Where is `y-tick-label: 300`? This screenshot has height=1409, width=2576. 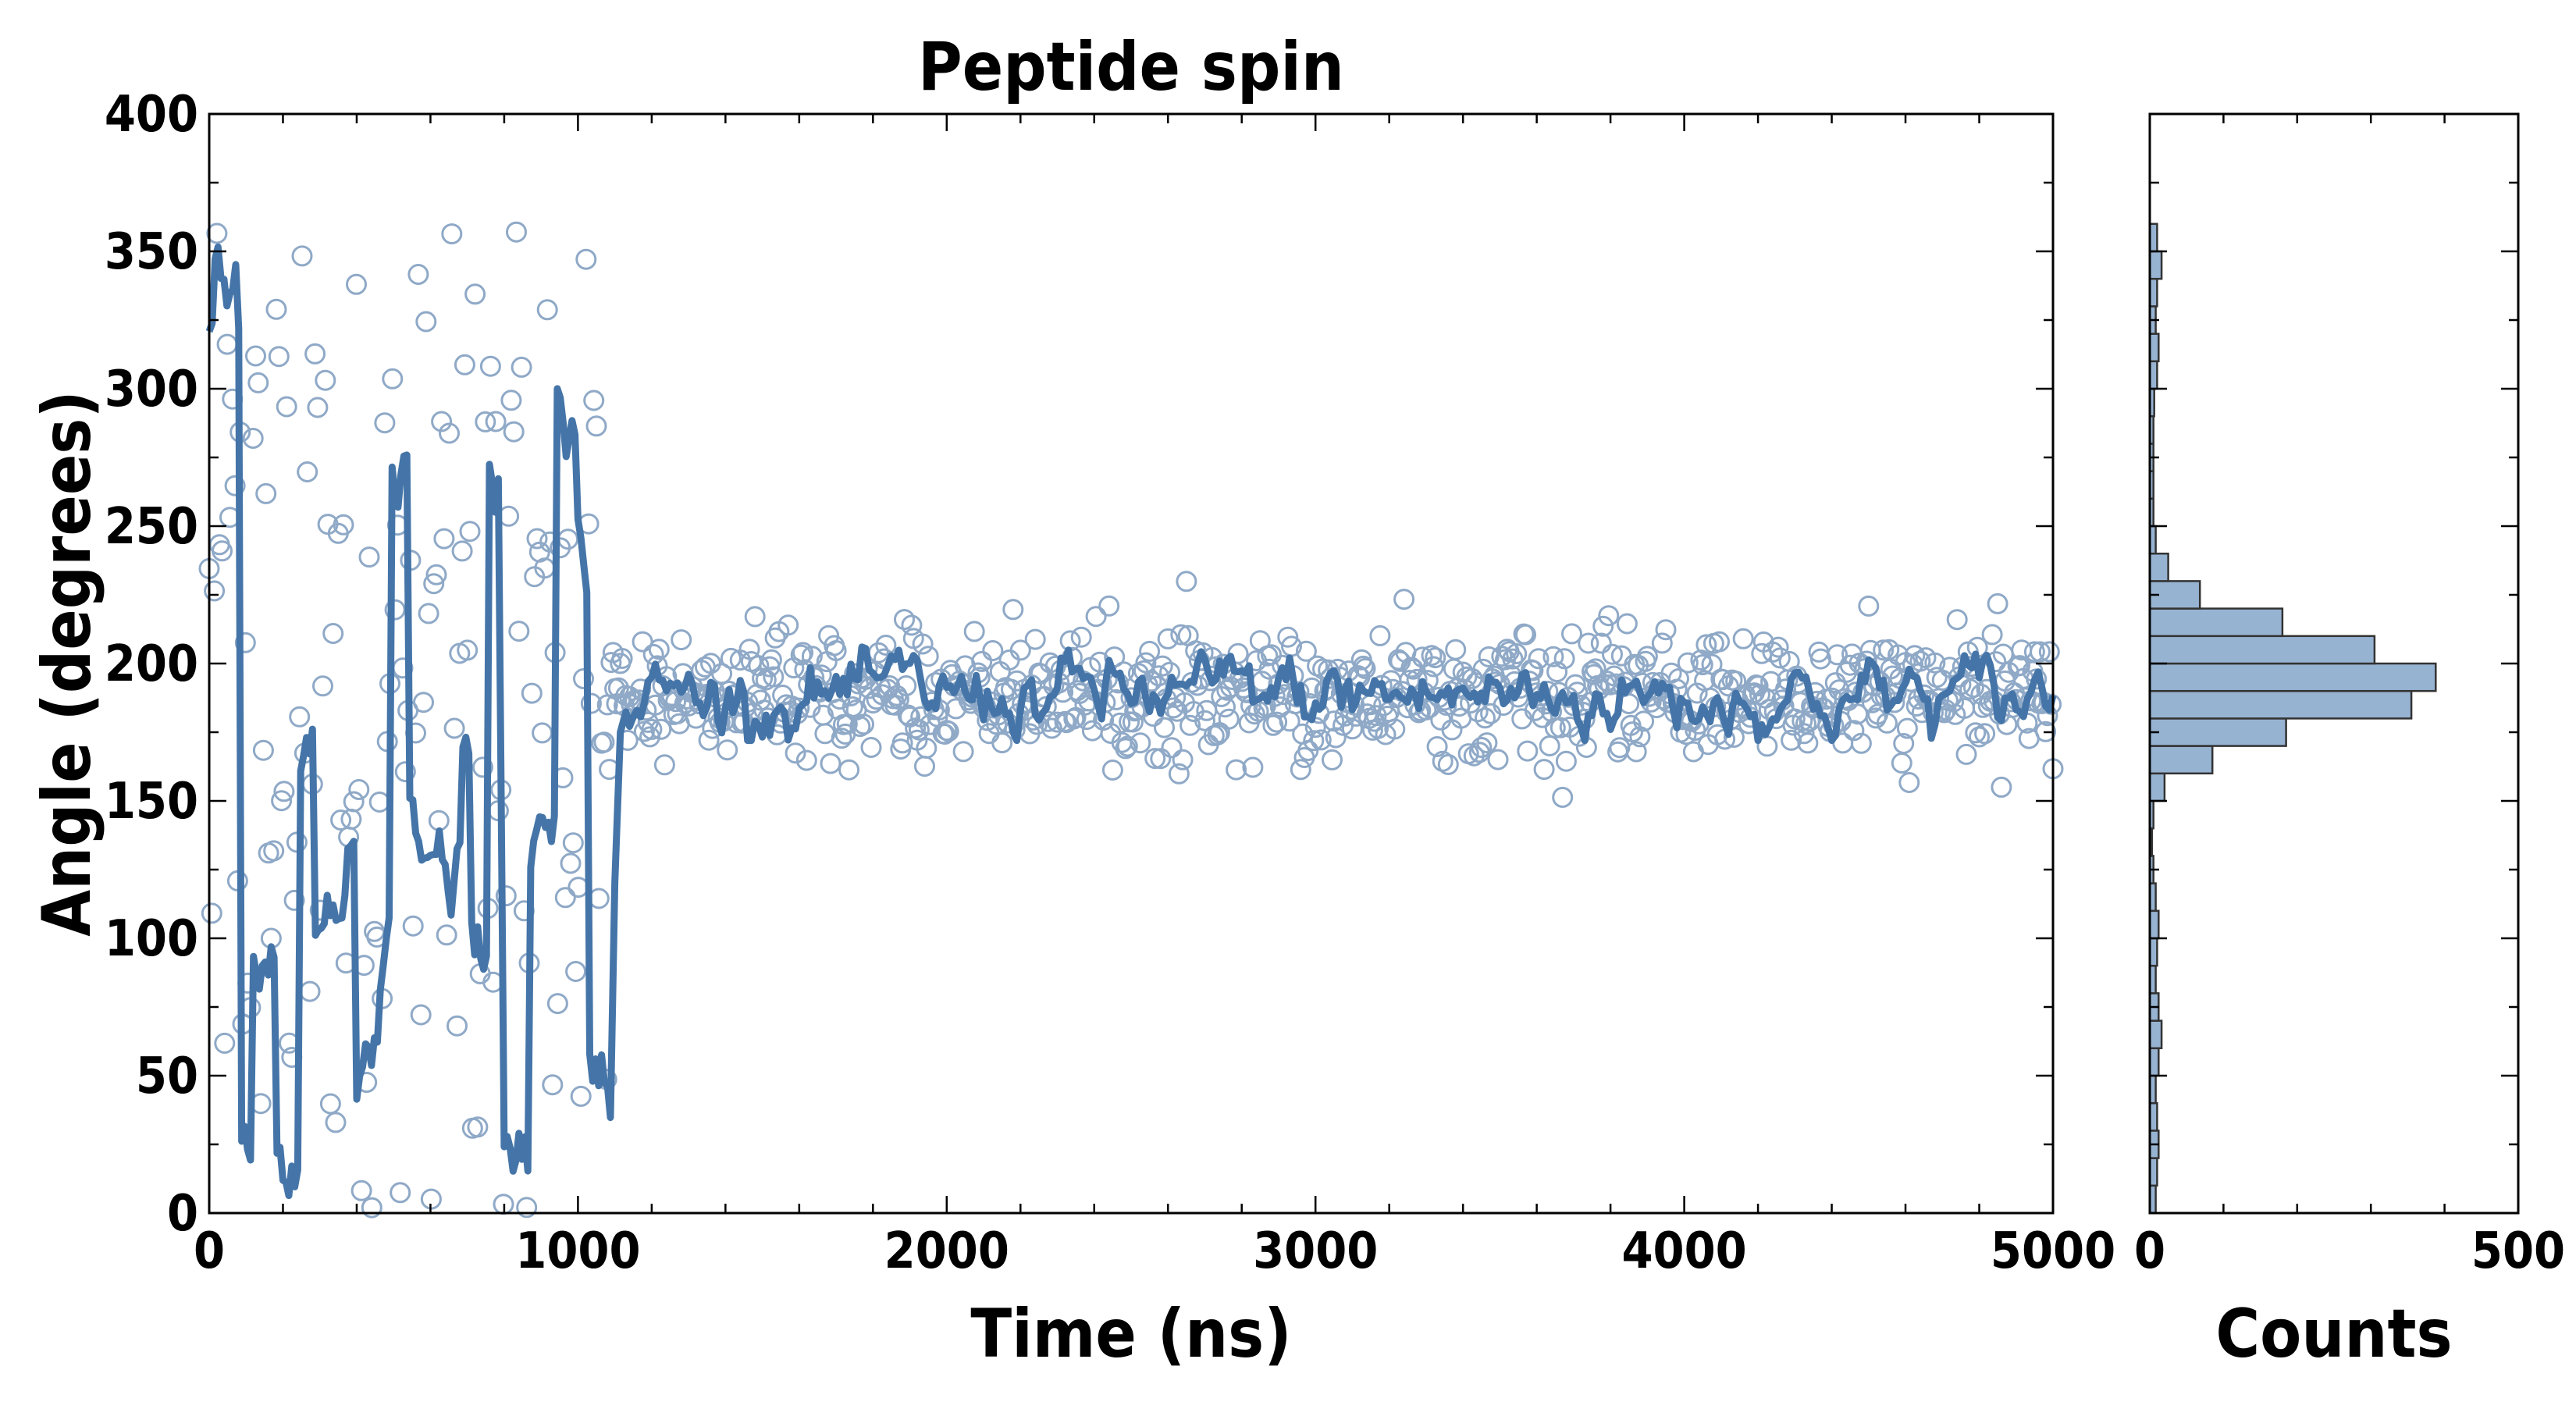
y-tick-label: 300 is located at coordinates (151, 389).